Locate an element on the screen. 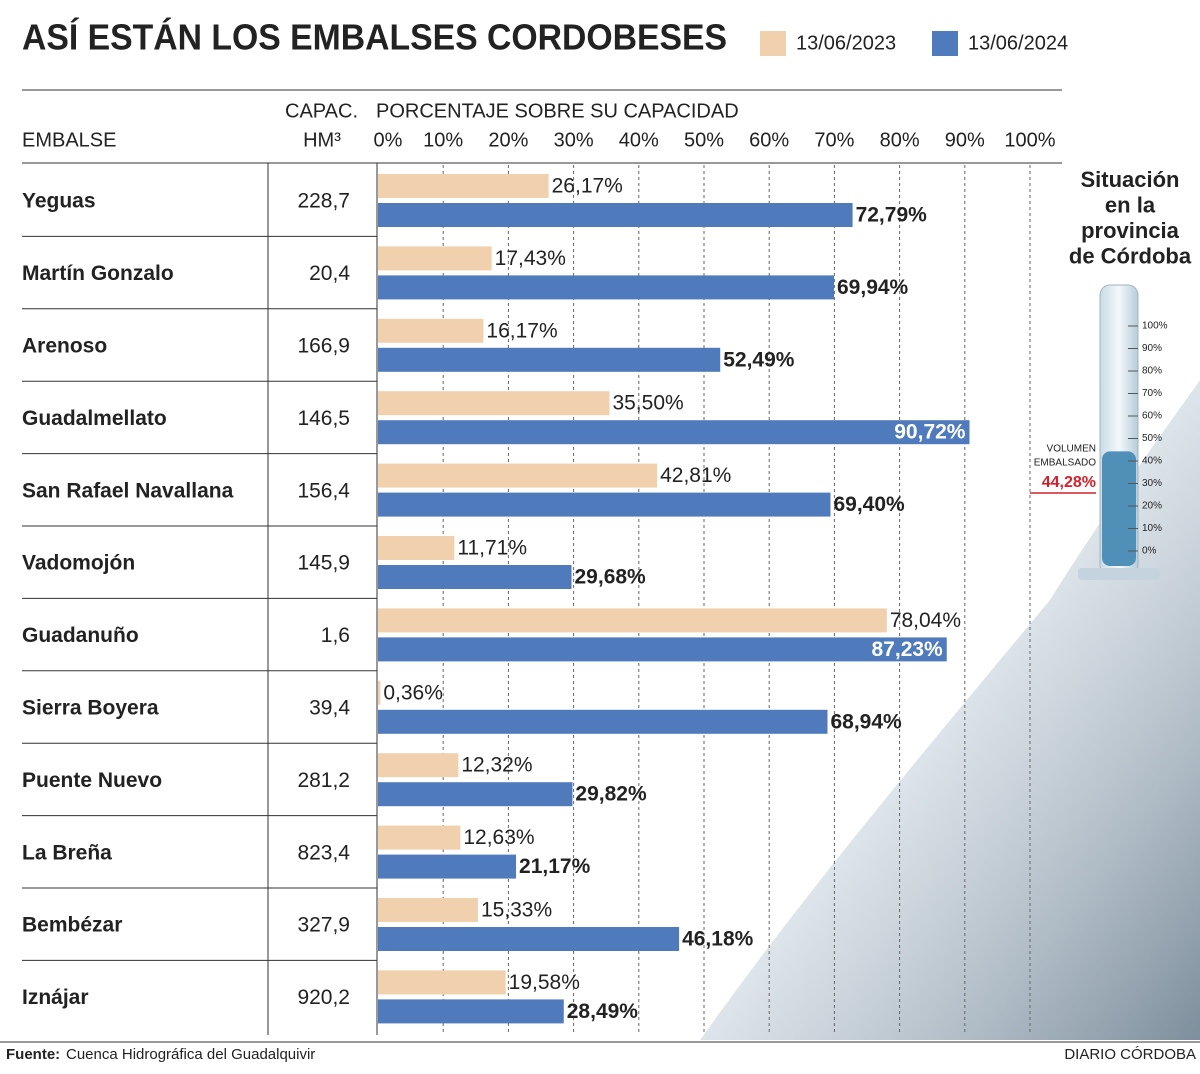  value-label: 87,23% is located at coordinates (908, 649).